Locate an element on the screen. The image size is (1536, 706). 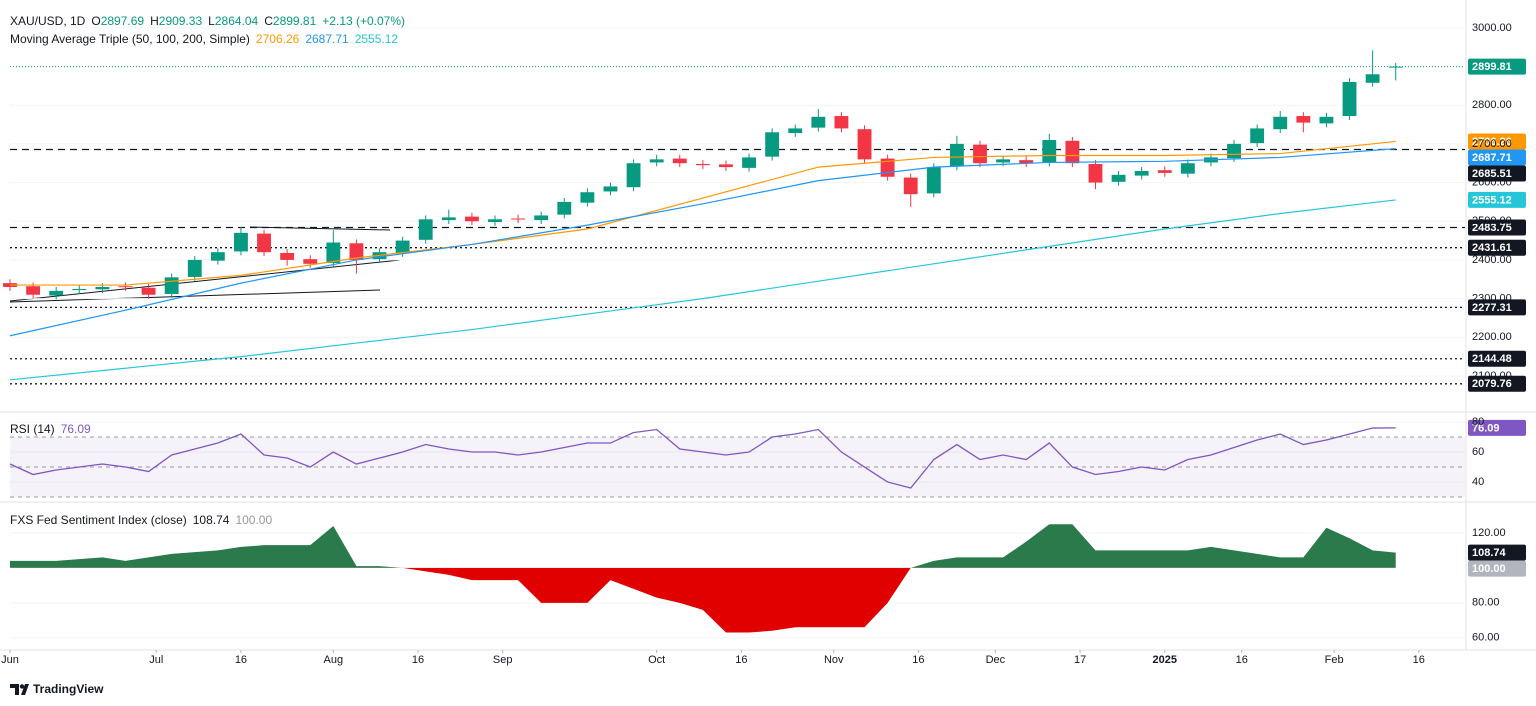
x-tick-label: Nov is located at coordinates (834, 660).